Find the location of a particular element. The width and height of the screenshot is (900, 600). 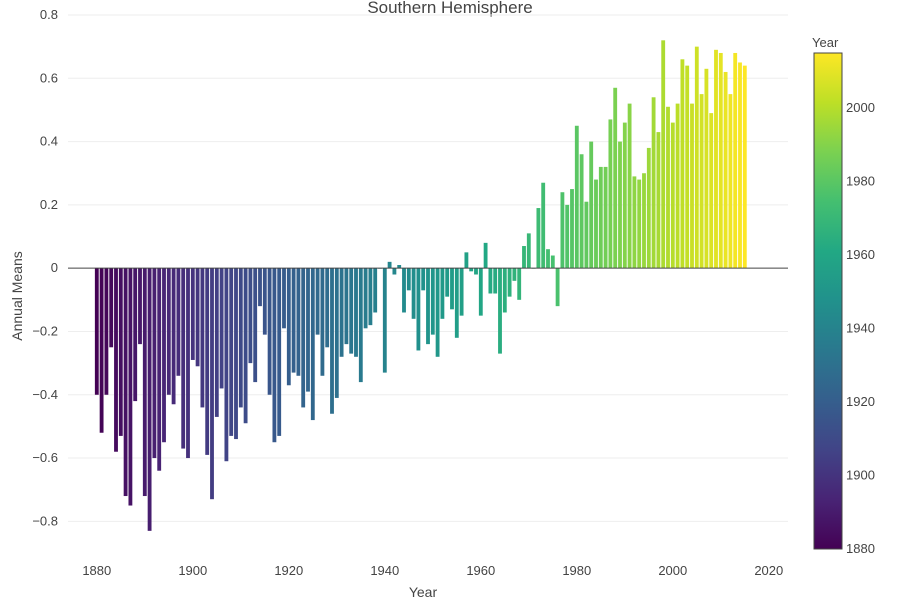

y-tick-label: 0 is located at coordinates (54, 267).